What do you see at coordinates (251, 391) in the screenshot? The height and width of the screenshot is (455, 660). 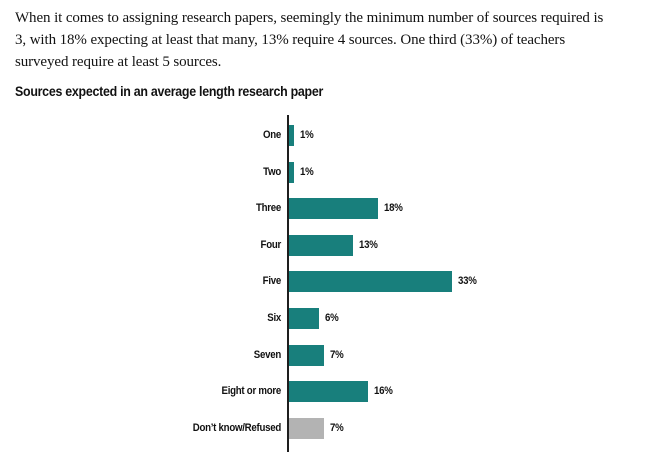 I see `category-label: Eight or more` at bounding box center [251, 391].